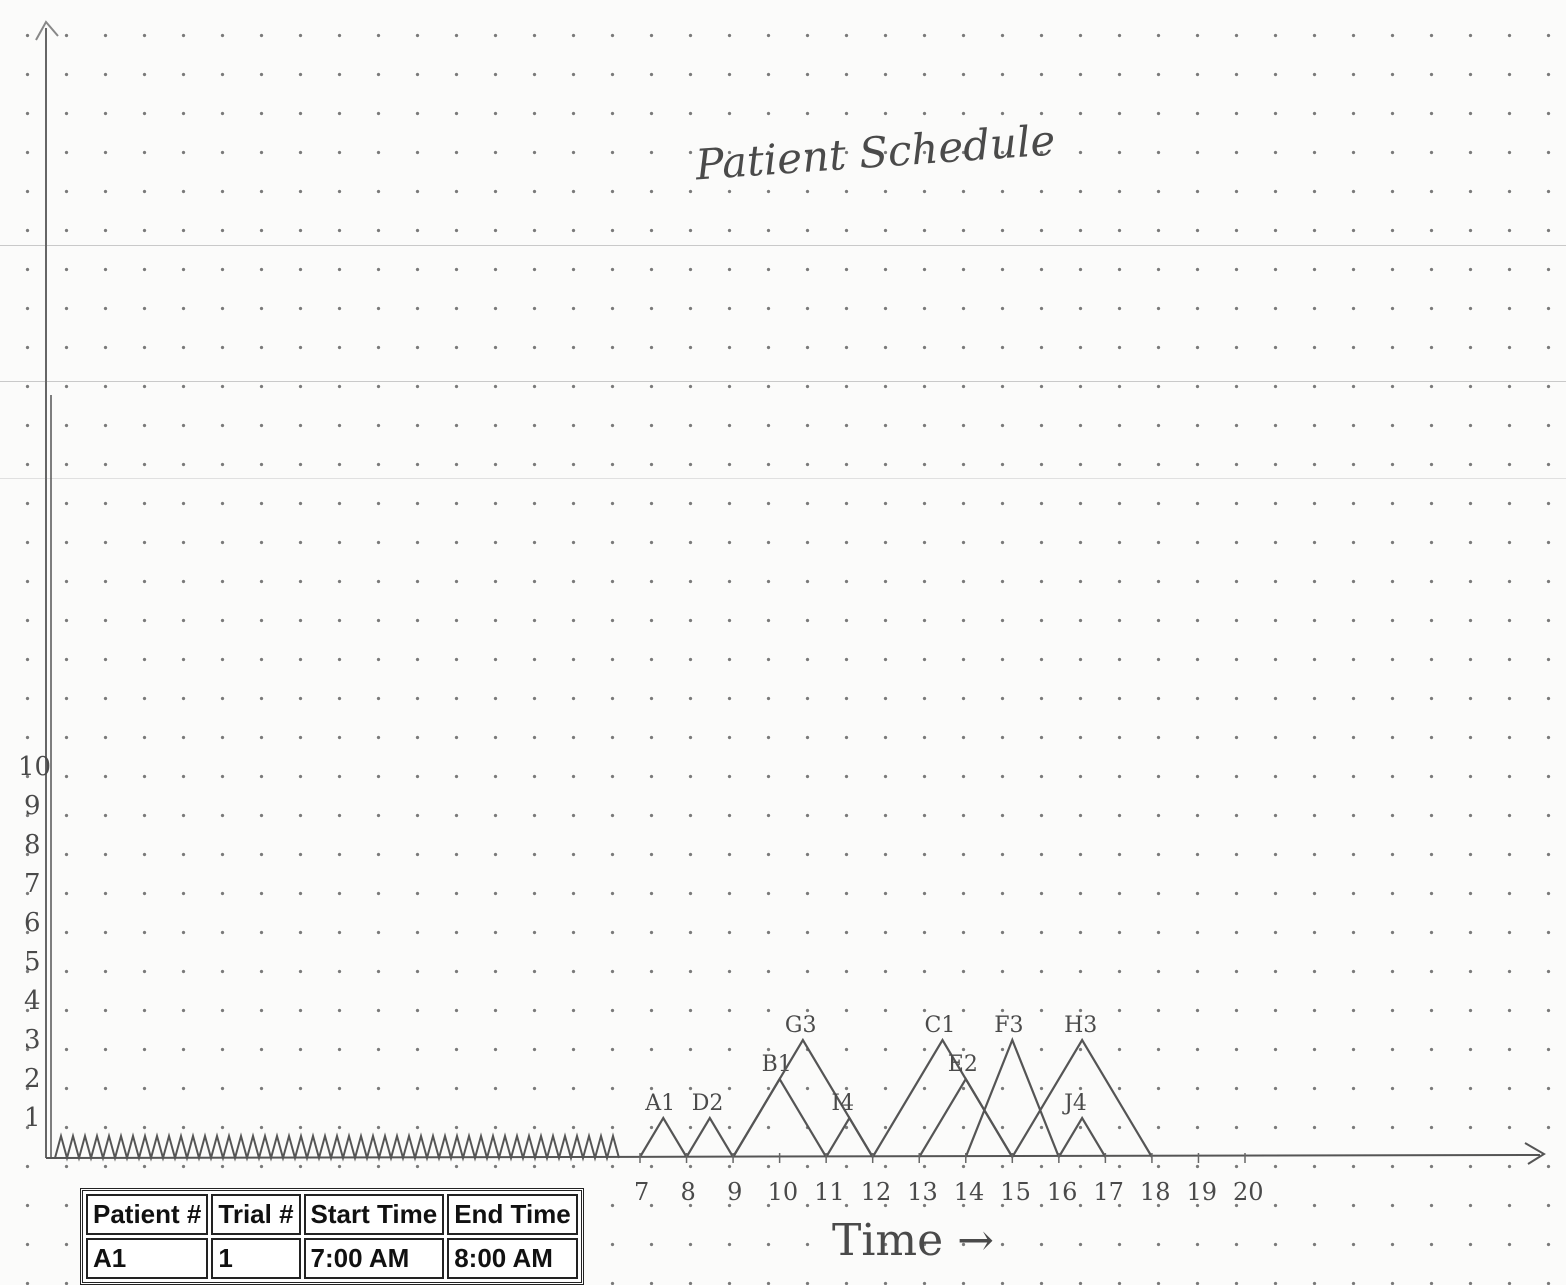  Describe the element at coordinates (374, 1214) in the screenshot. I see `header-start-time: Start Time` at that location.